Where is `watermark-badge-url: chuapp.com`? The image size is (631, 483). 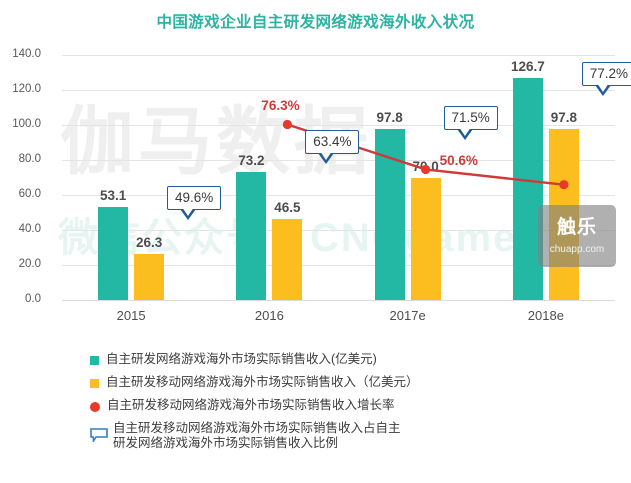 watermark-badge-url: chuapp.com is located at coordinates (577, 249).